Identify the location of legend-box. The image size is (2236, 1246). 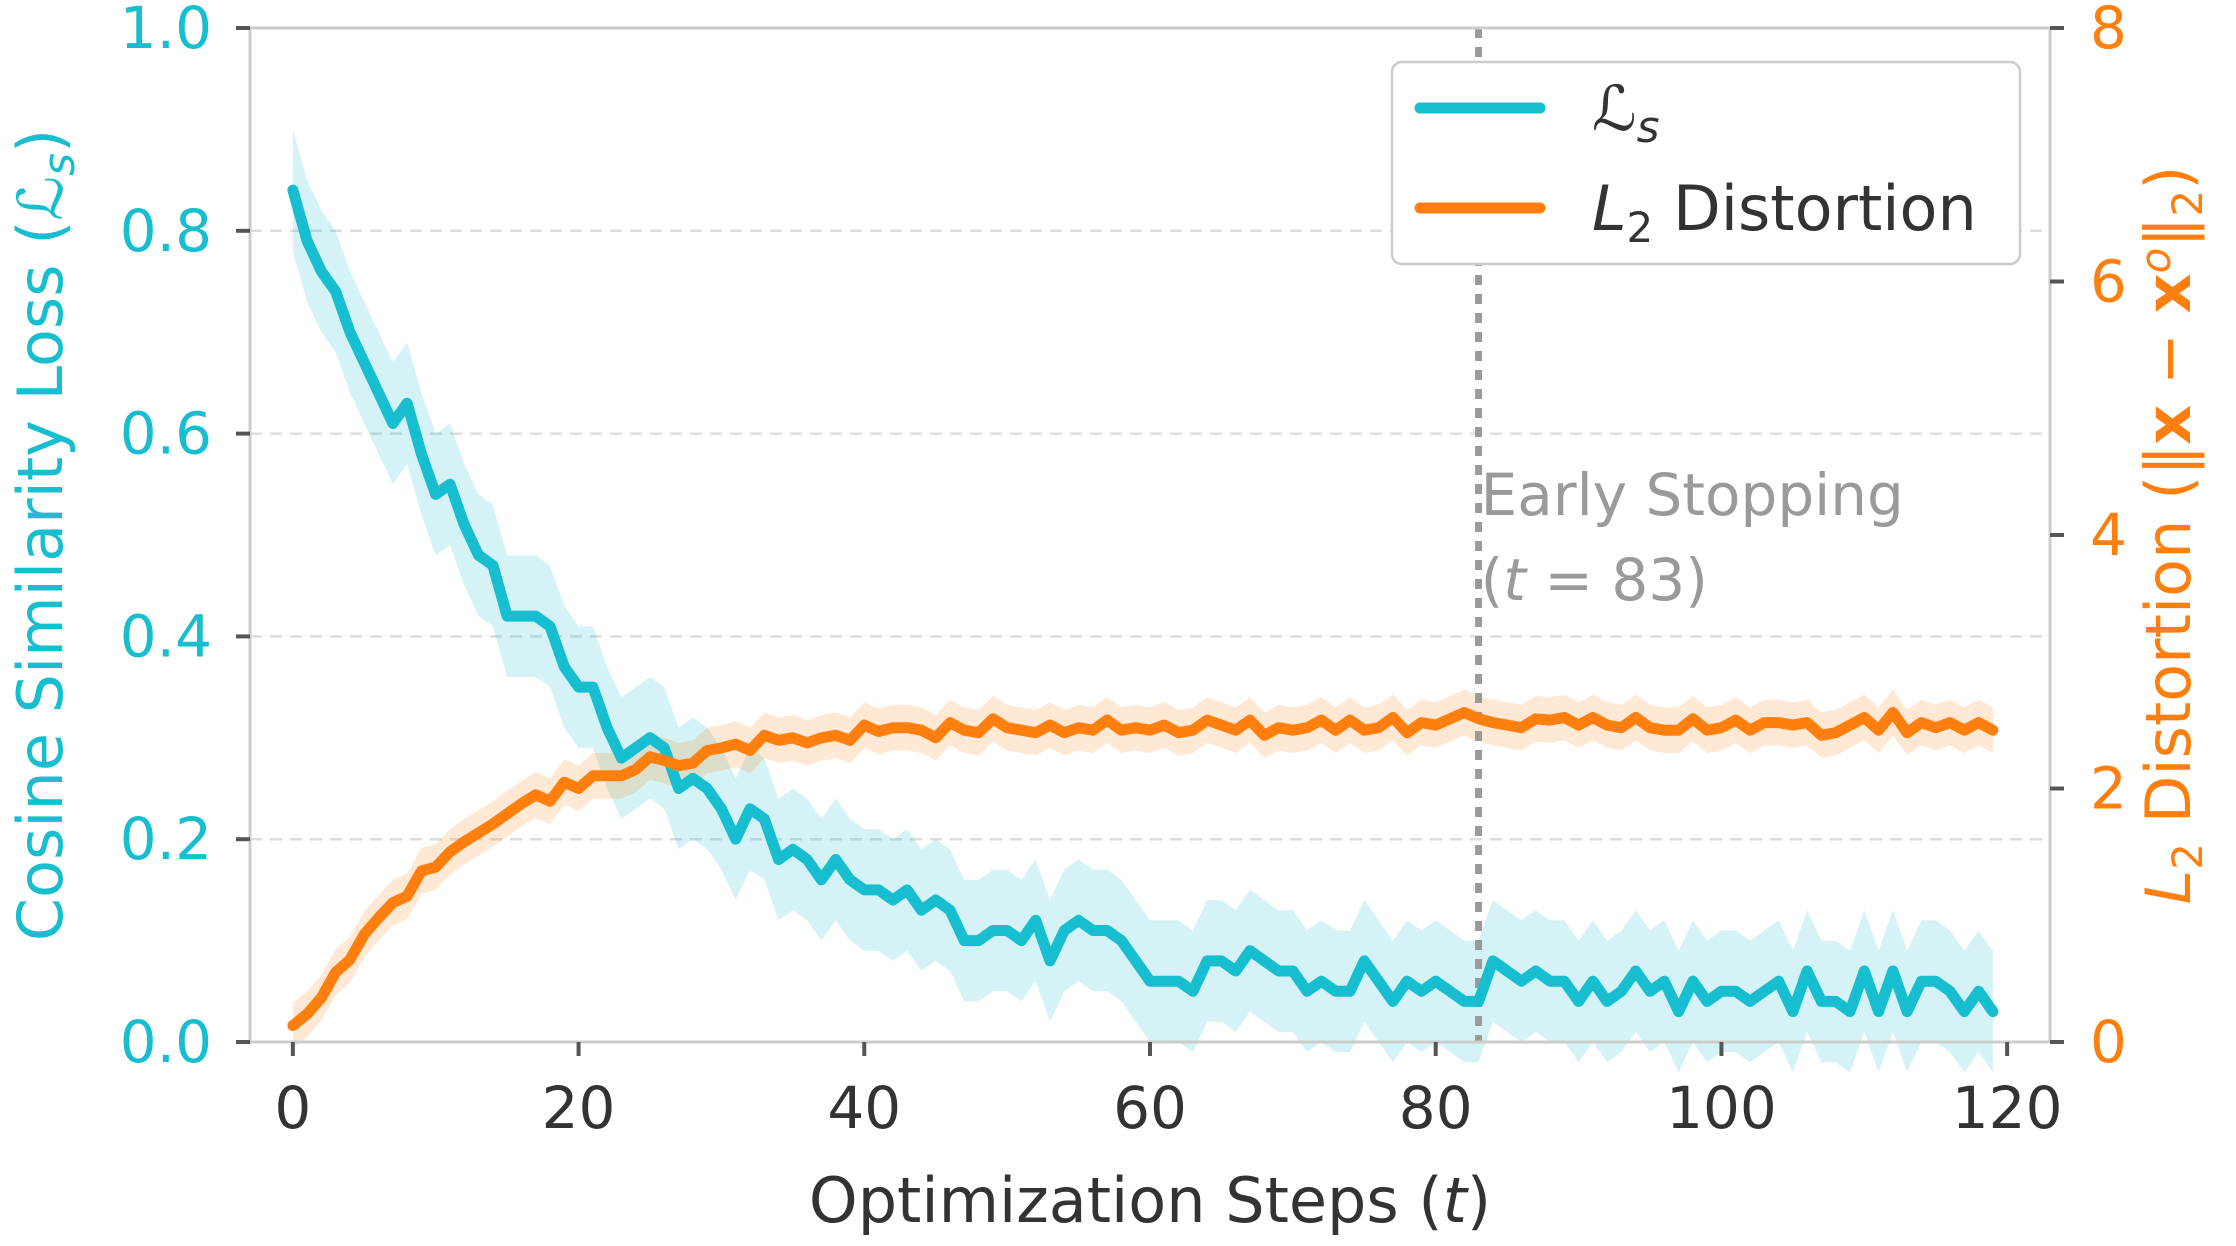
(1706, 163).